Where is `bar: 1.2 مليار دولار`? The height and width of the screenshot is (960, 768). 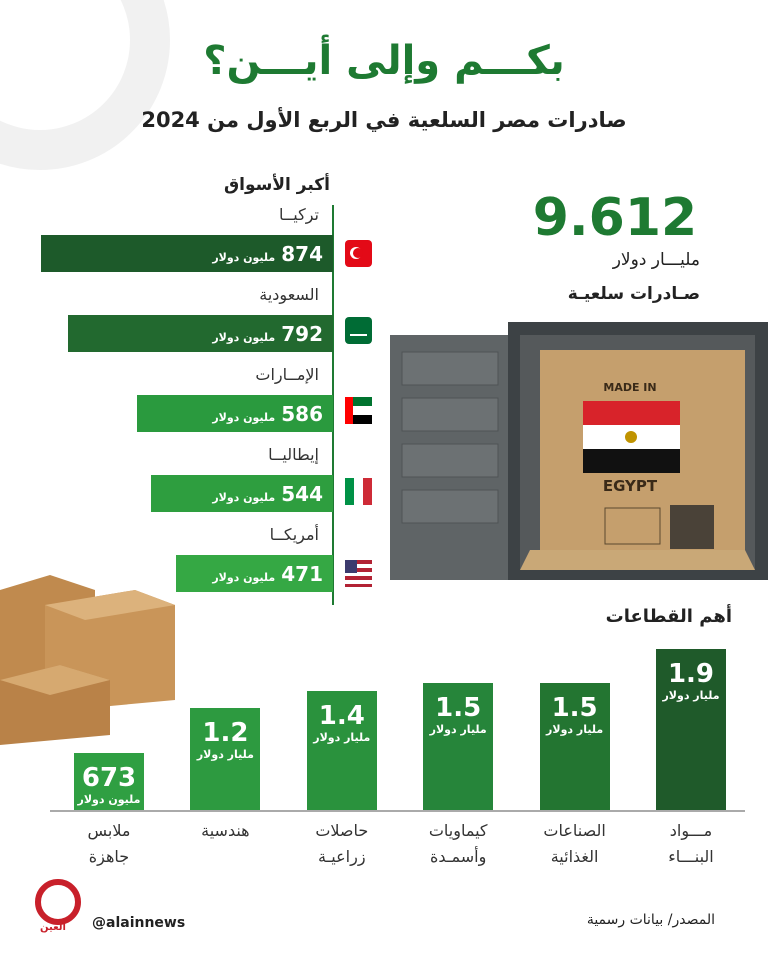 bar: 1.2 مليار دولار is located at coordinates (225, 759).